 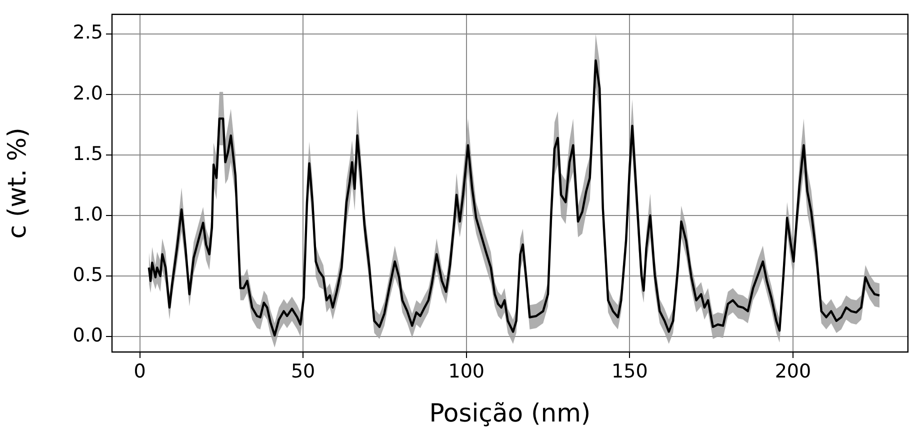 I want to click on x-tick-label: 50, so click(x=303, y=371).